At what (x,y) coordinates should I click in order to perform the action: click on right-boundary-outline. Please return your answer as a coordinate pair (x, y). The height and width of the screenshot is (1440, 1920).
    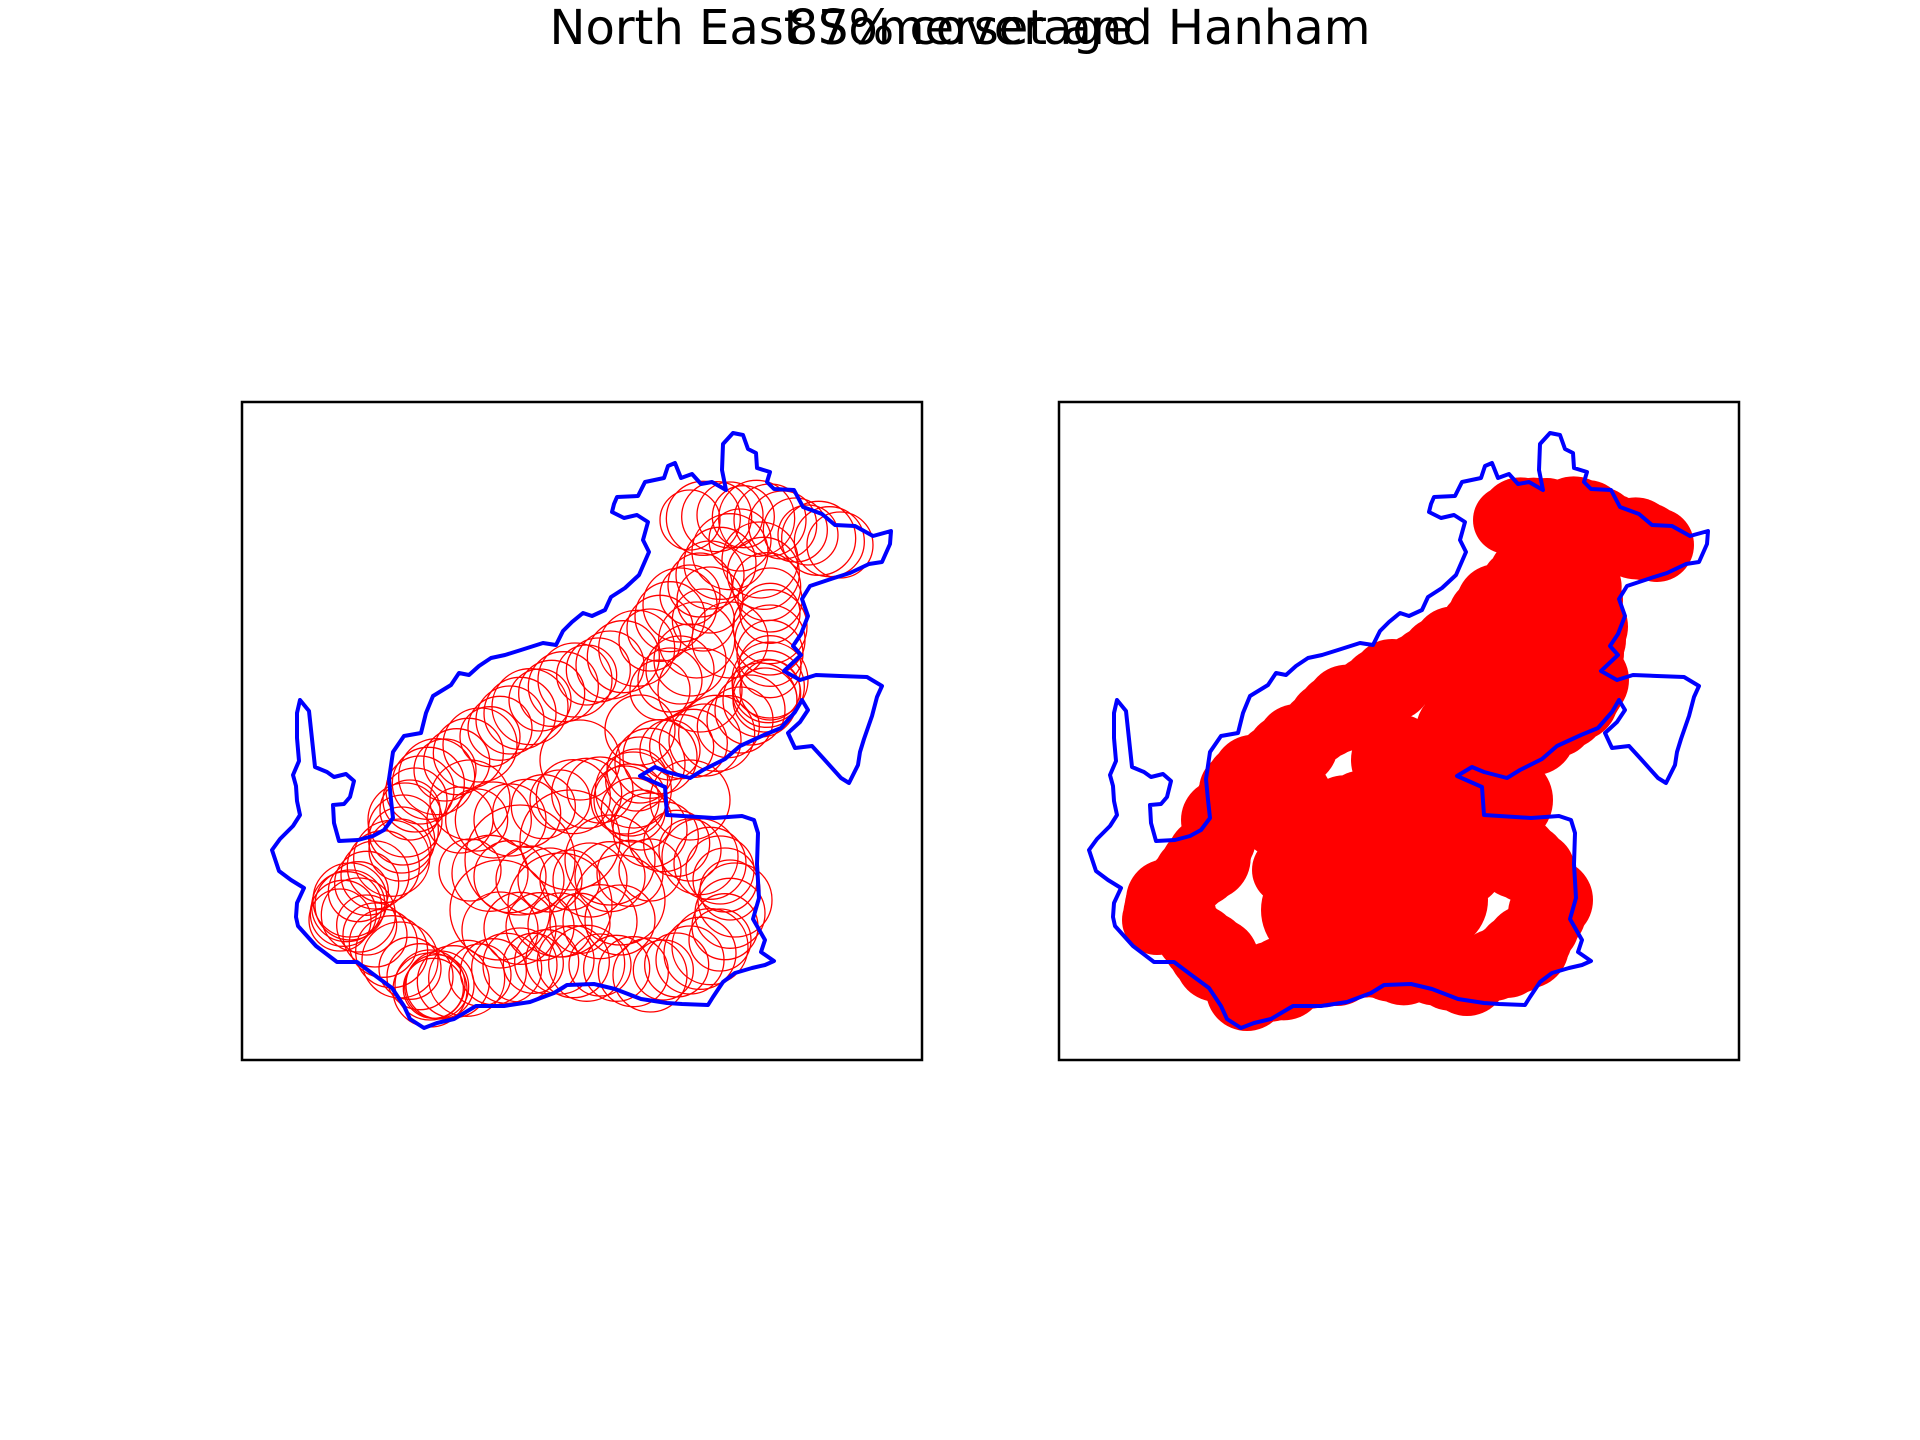
    Looking at the image, I should click on (1398, 730).